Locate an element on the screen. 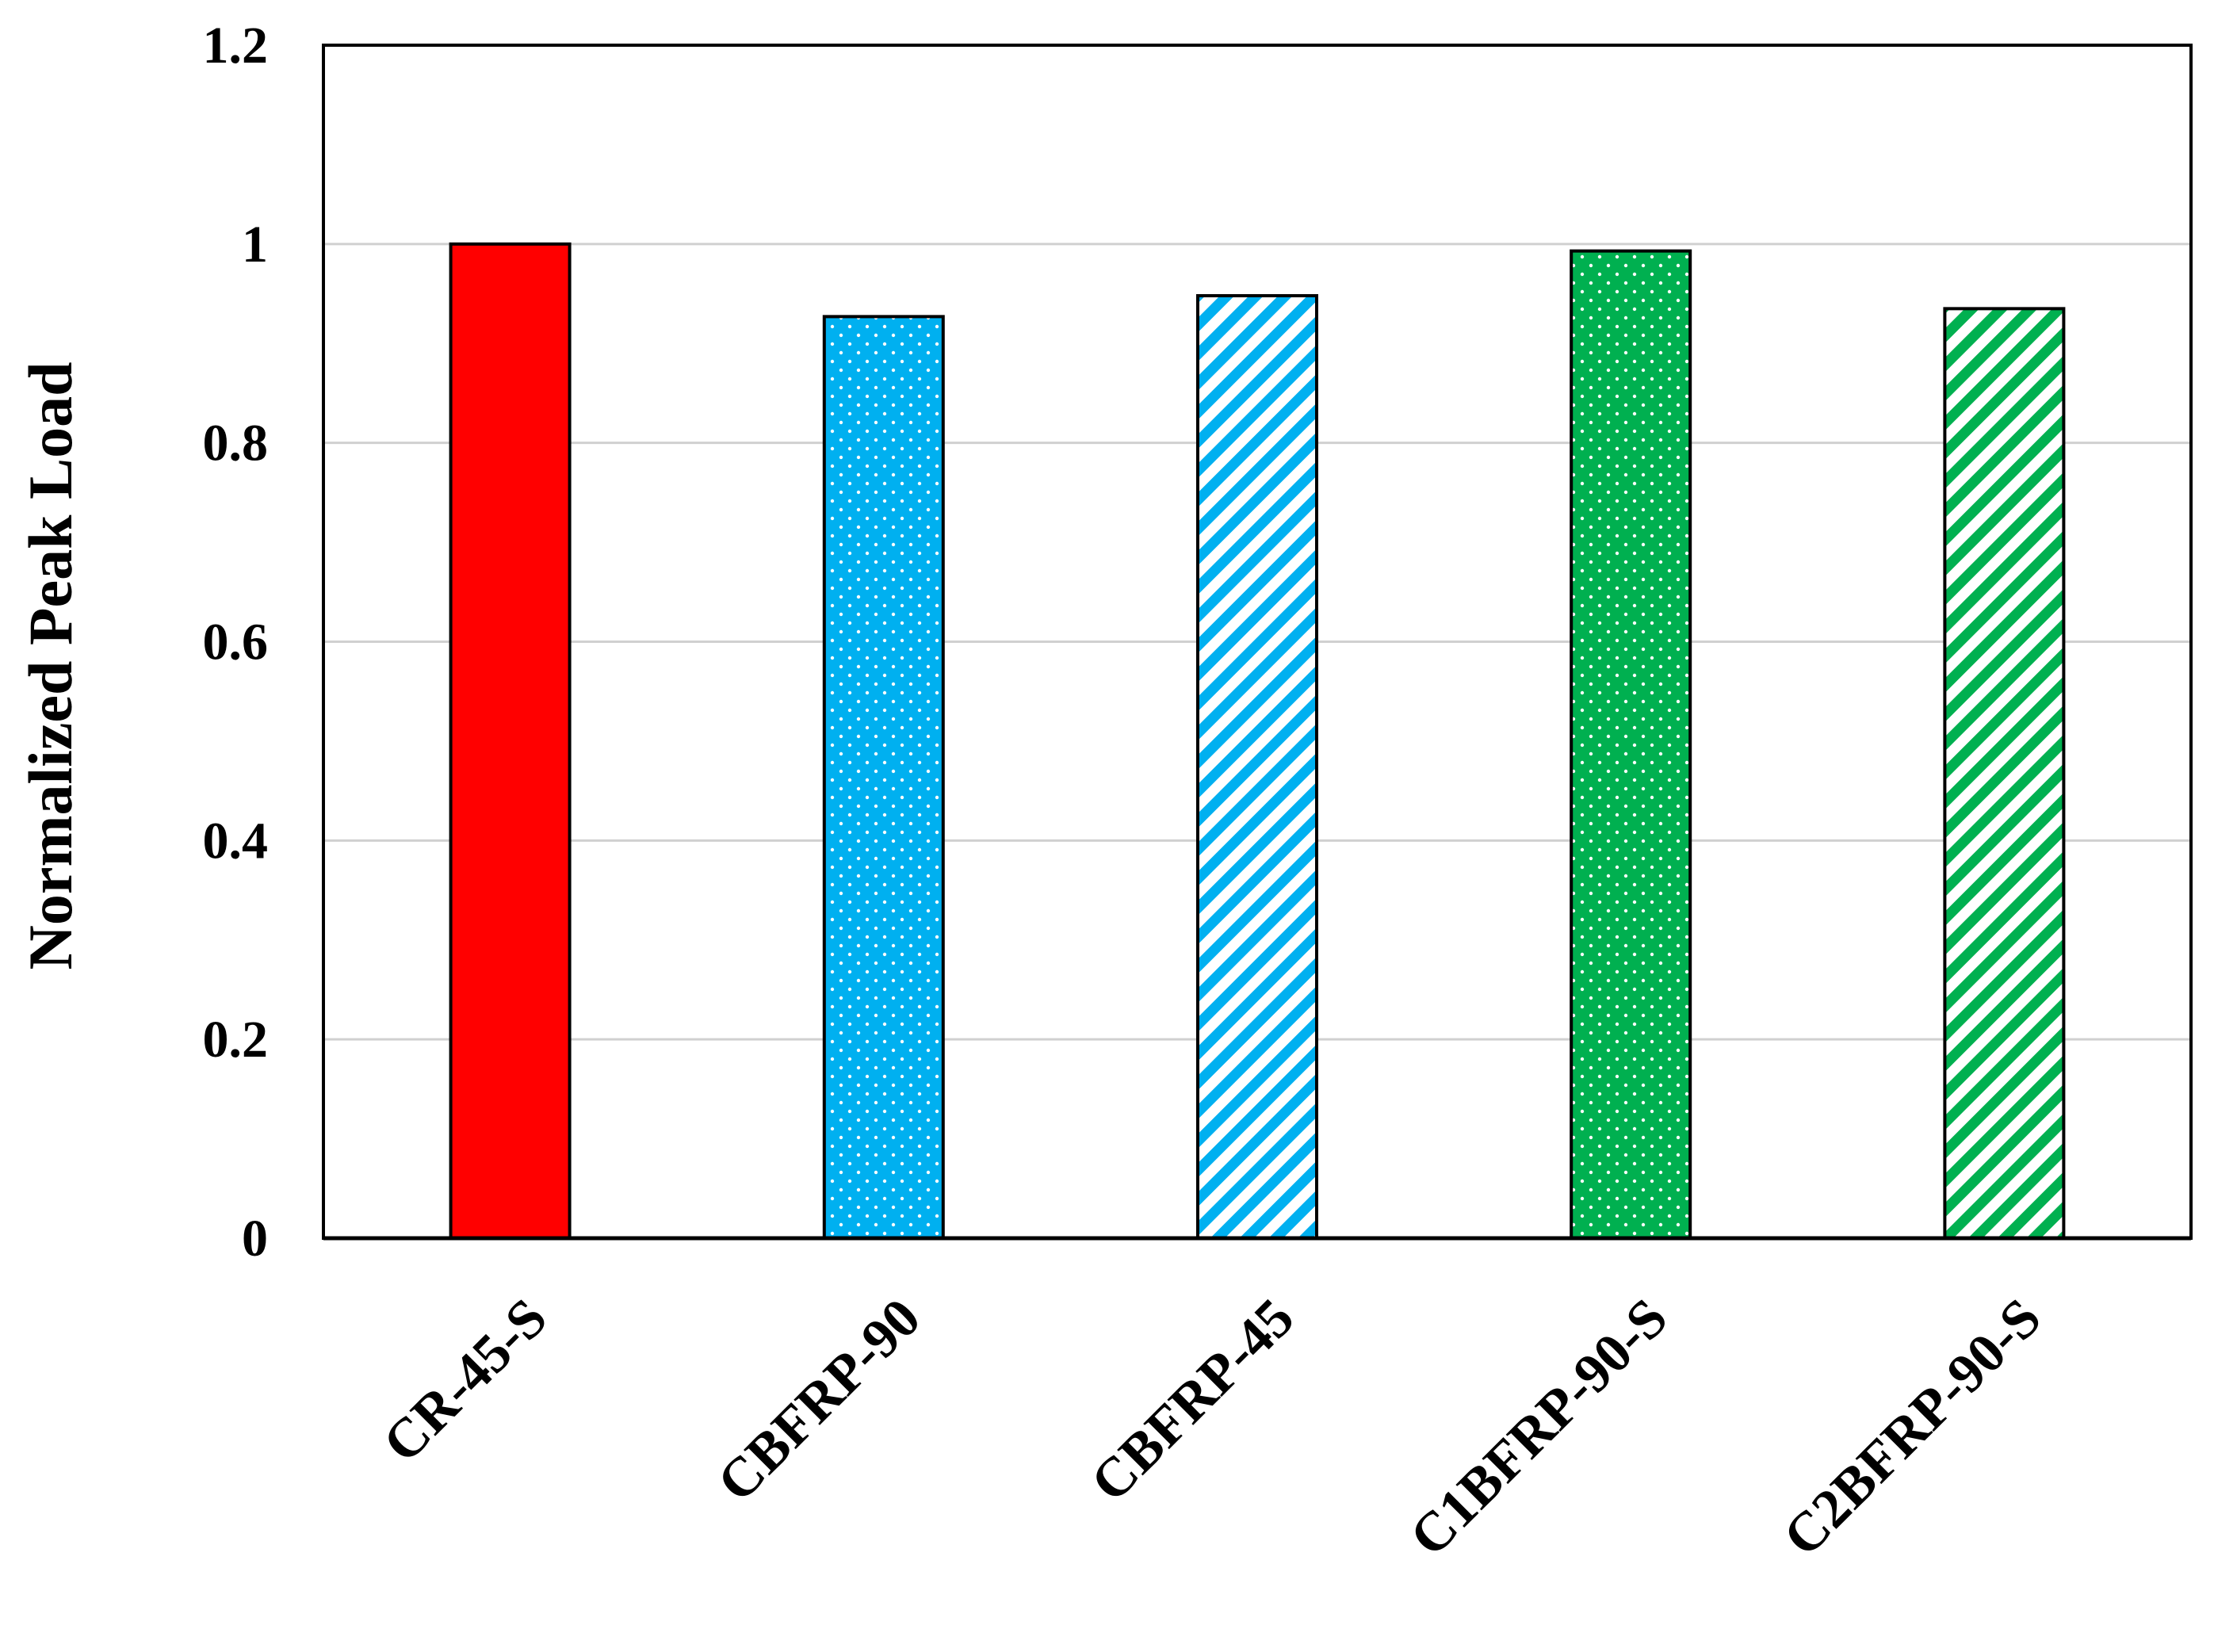  x-tick-label: CBFRP-45 is located at coordinates (1193, 1400).